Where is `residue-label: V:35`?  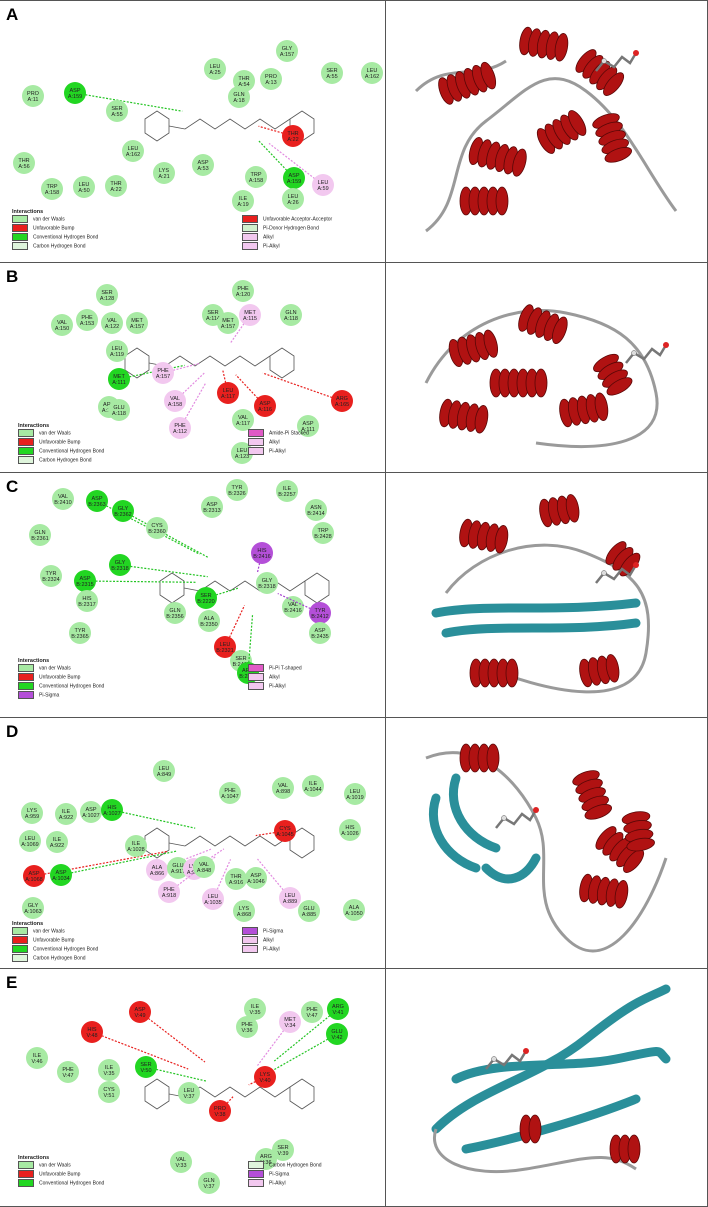
residue-label: V:35 is located at coordinates (254, 1013).